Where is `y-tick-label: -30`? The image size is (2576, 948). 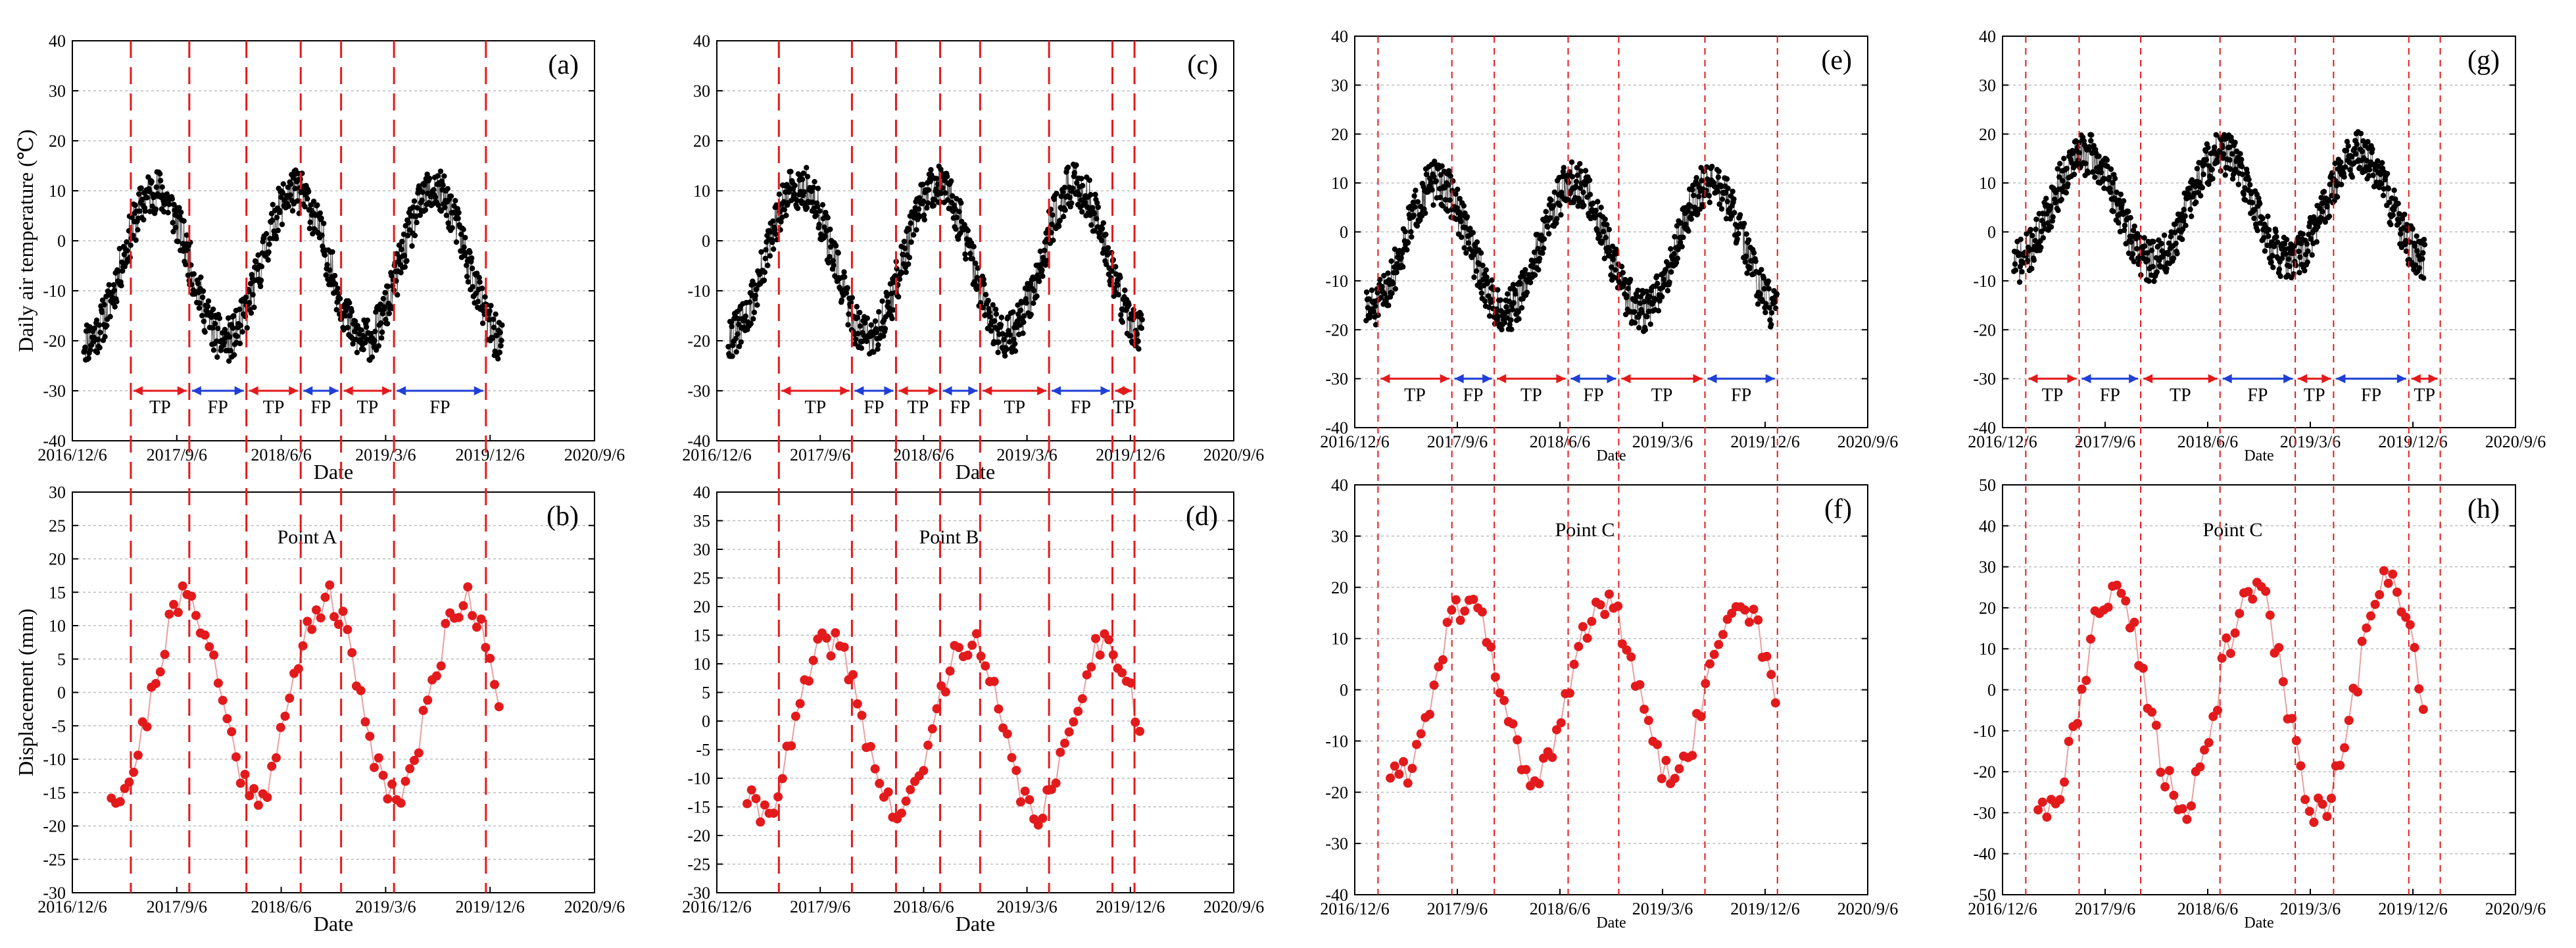
y-tick-label: -30 is located at coordinates (55, 893).